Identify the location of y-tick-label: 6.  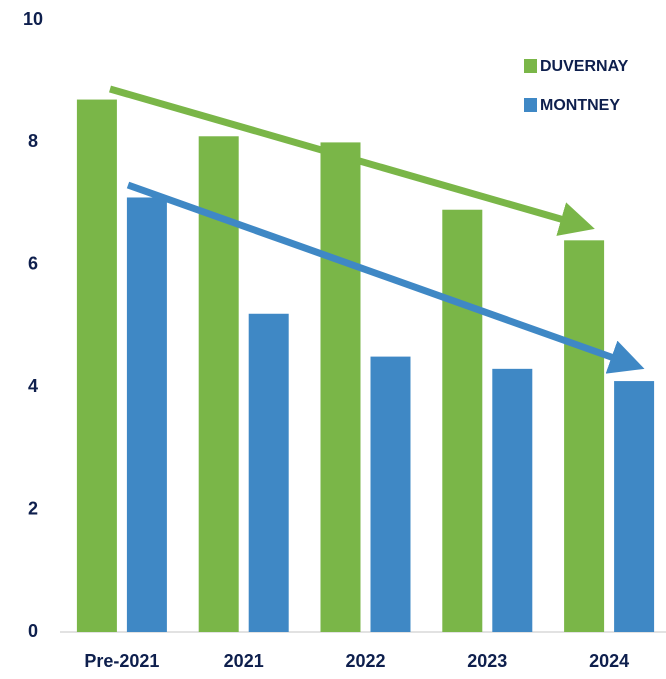
(33, 264).